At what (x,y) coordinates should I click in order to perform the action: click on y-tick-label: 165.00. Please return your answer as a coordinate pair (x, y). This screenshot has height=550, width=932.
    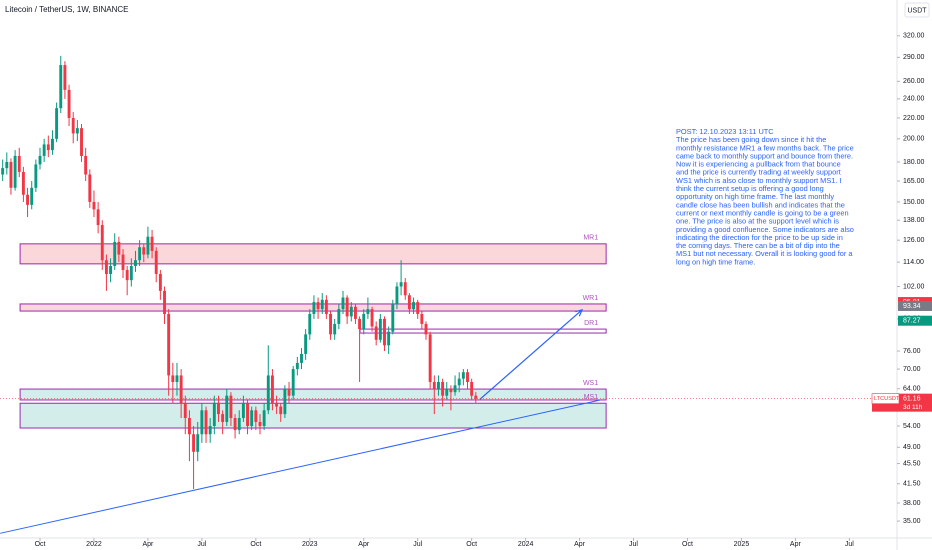
    Looking at the image, I should click on (914, 181).